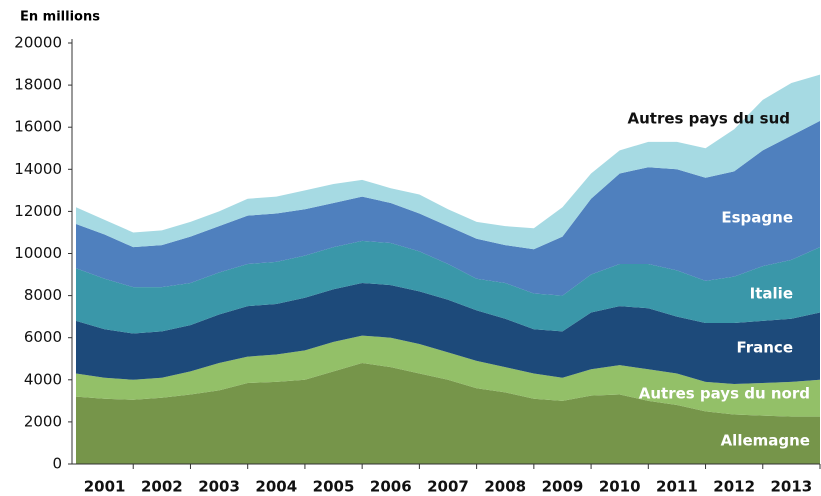 The width and height of the screenshot is (821, 496). Describe the element at coordinates (765, 441) in the screenshot. I see `series-label: Allemagne` at that location.